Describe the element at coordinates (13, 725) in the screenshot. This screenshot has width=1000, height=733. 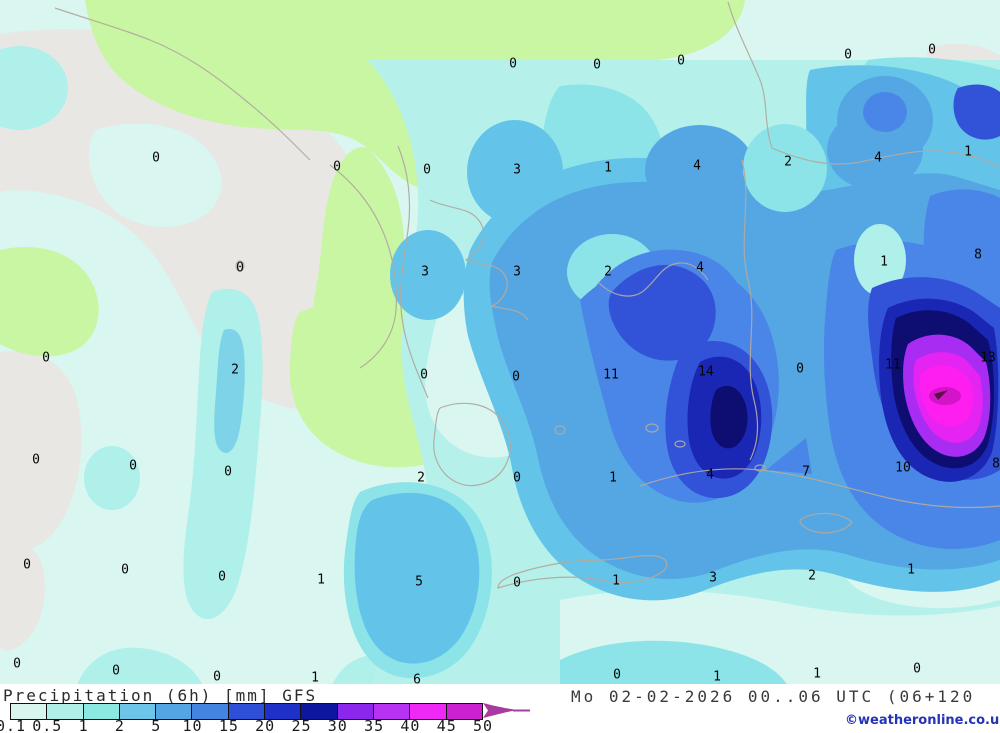
I see `legend-tick-label: 0.1` at that location.